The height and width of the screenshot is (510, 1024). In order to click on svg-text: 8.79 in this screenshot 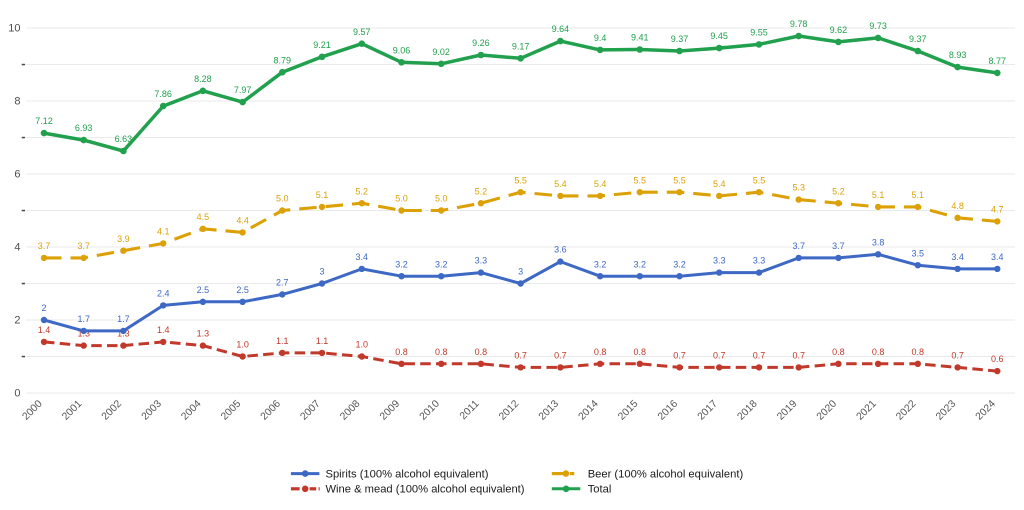, I will do `click(283, 60)`.